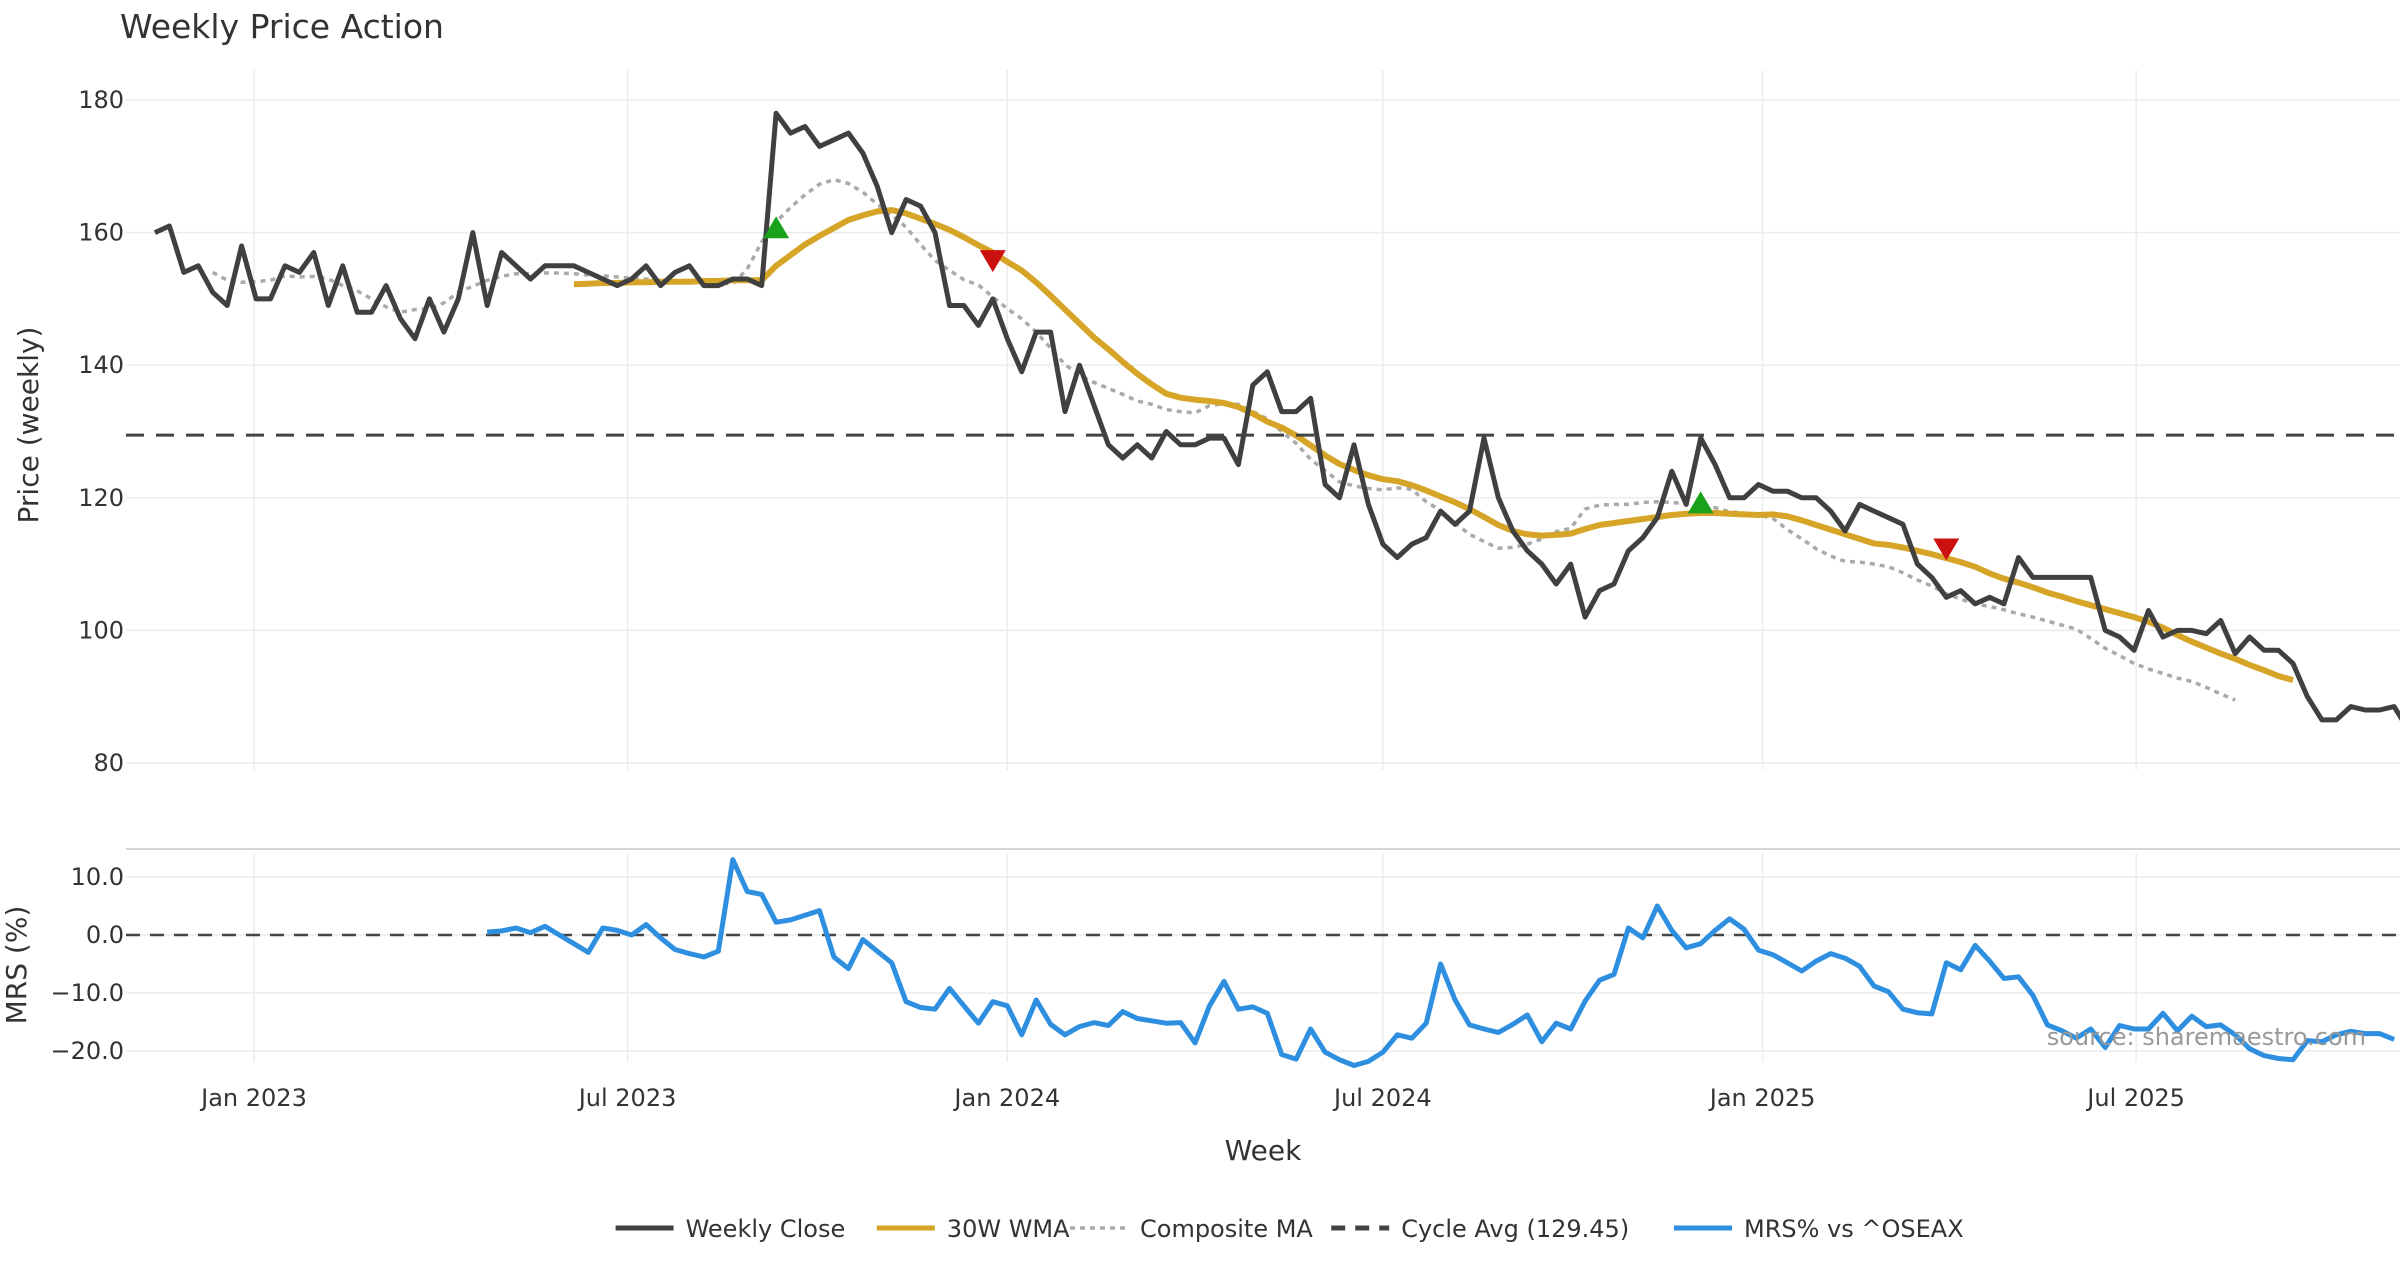  What do you see at coordinates (1006, 1098) in the screenshot?
I see `x-tick-label: Jan 2024` at bounding box center [1006, 1098].